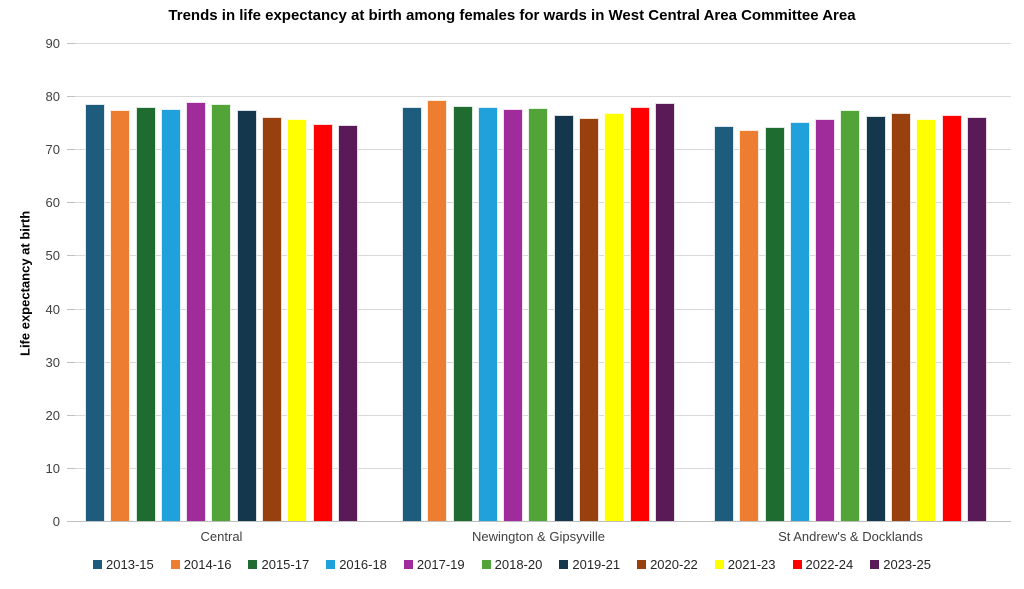 Image resolution: width=1024 pixels, height=589 pixels. I want to click on bar-2018-20-st-andrew-s-docklands, so click(850, 315).